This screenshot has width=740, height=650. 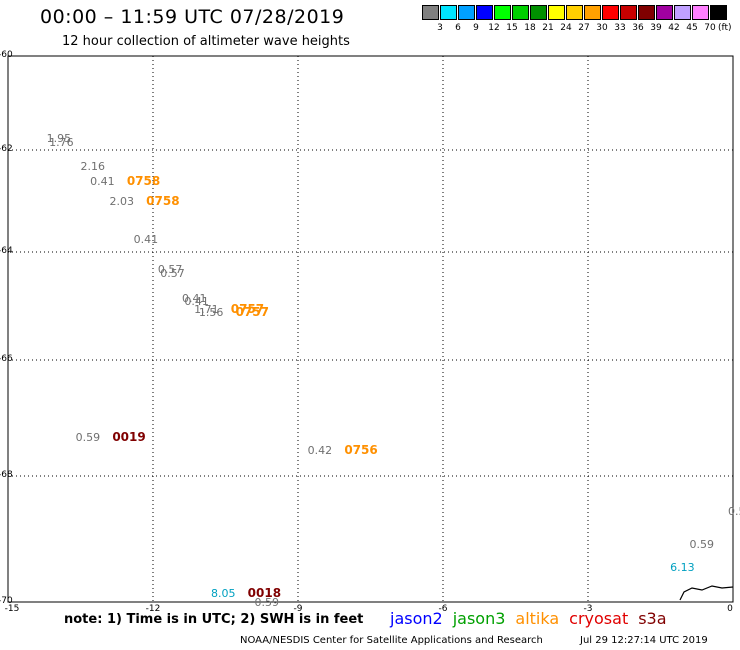 I want to click on colorbar-tick-label: 6, so click(x=458, y=28).